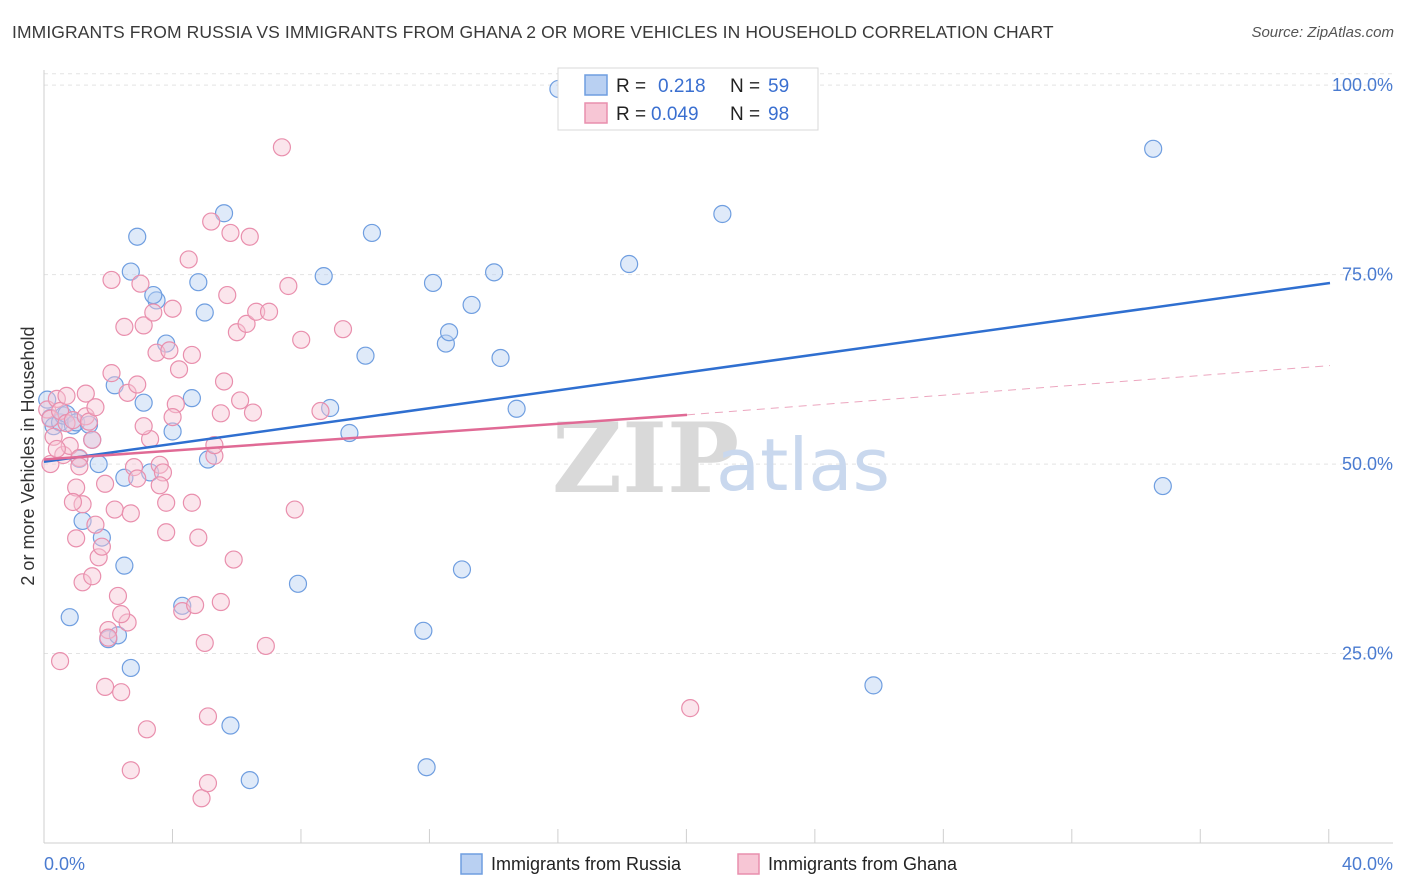  What do you see at coordinates (803, 465) in the screenshot?
I see `watermark-atlas: atlas` at bounding box center [803, 465].